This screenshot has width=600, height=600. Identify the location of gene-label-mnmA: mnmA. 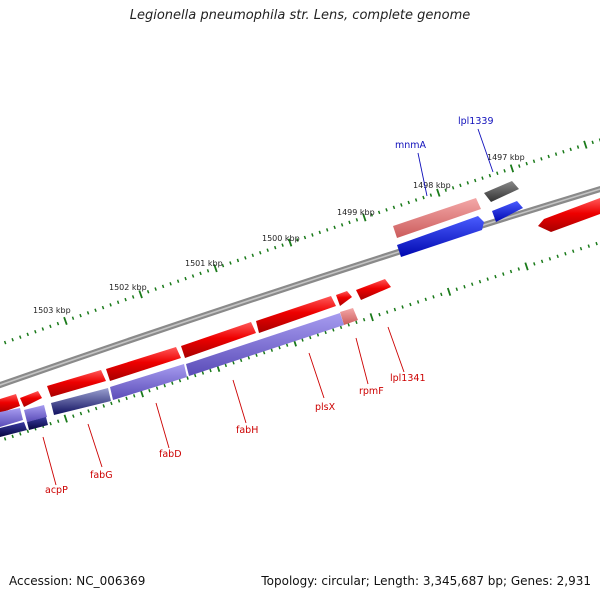
(411, 145).